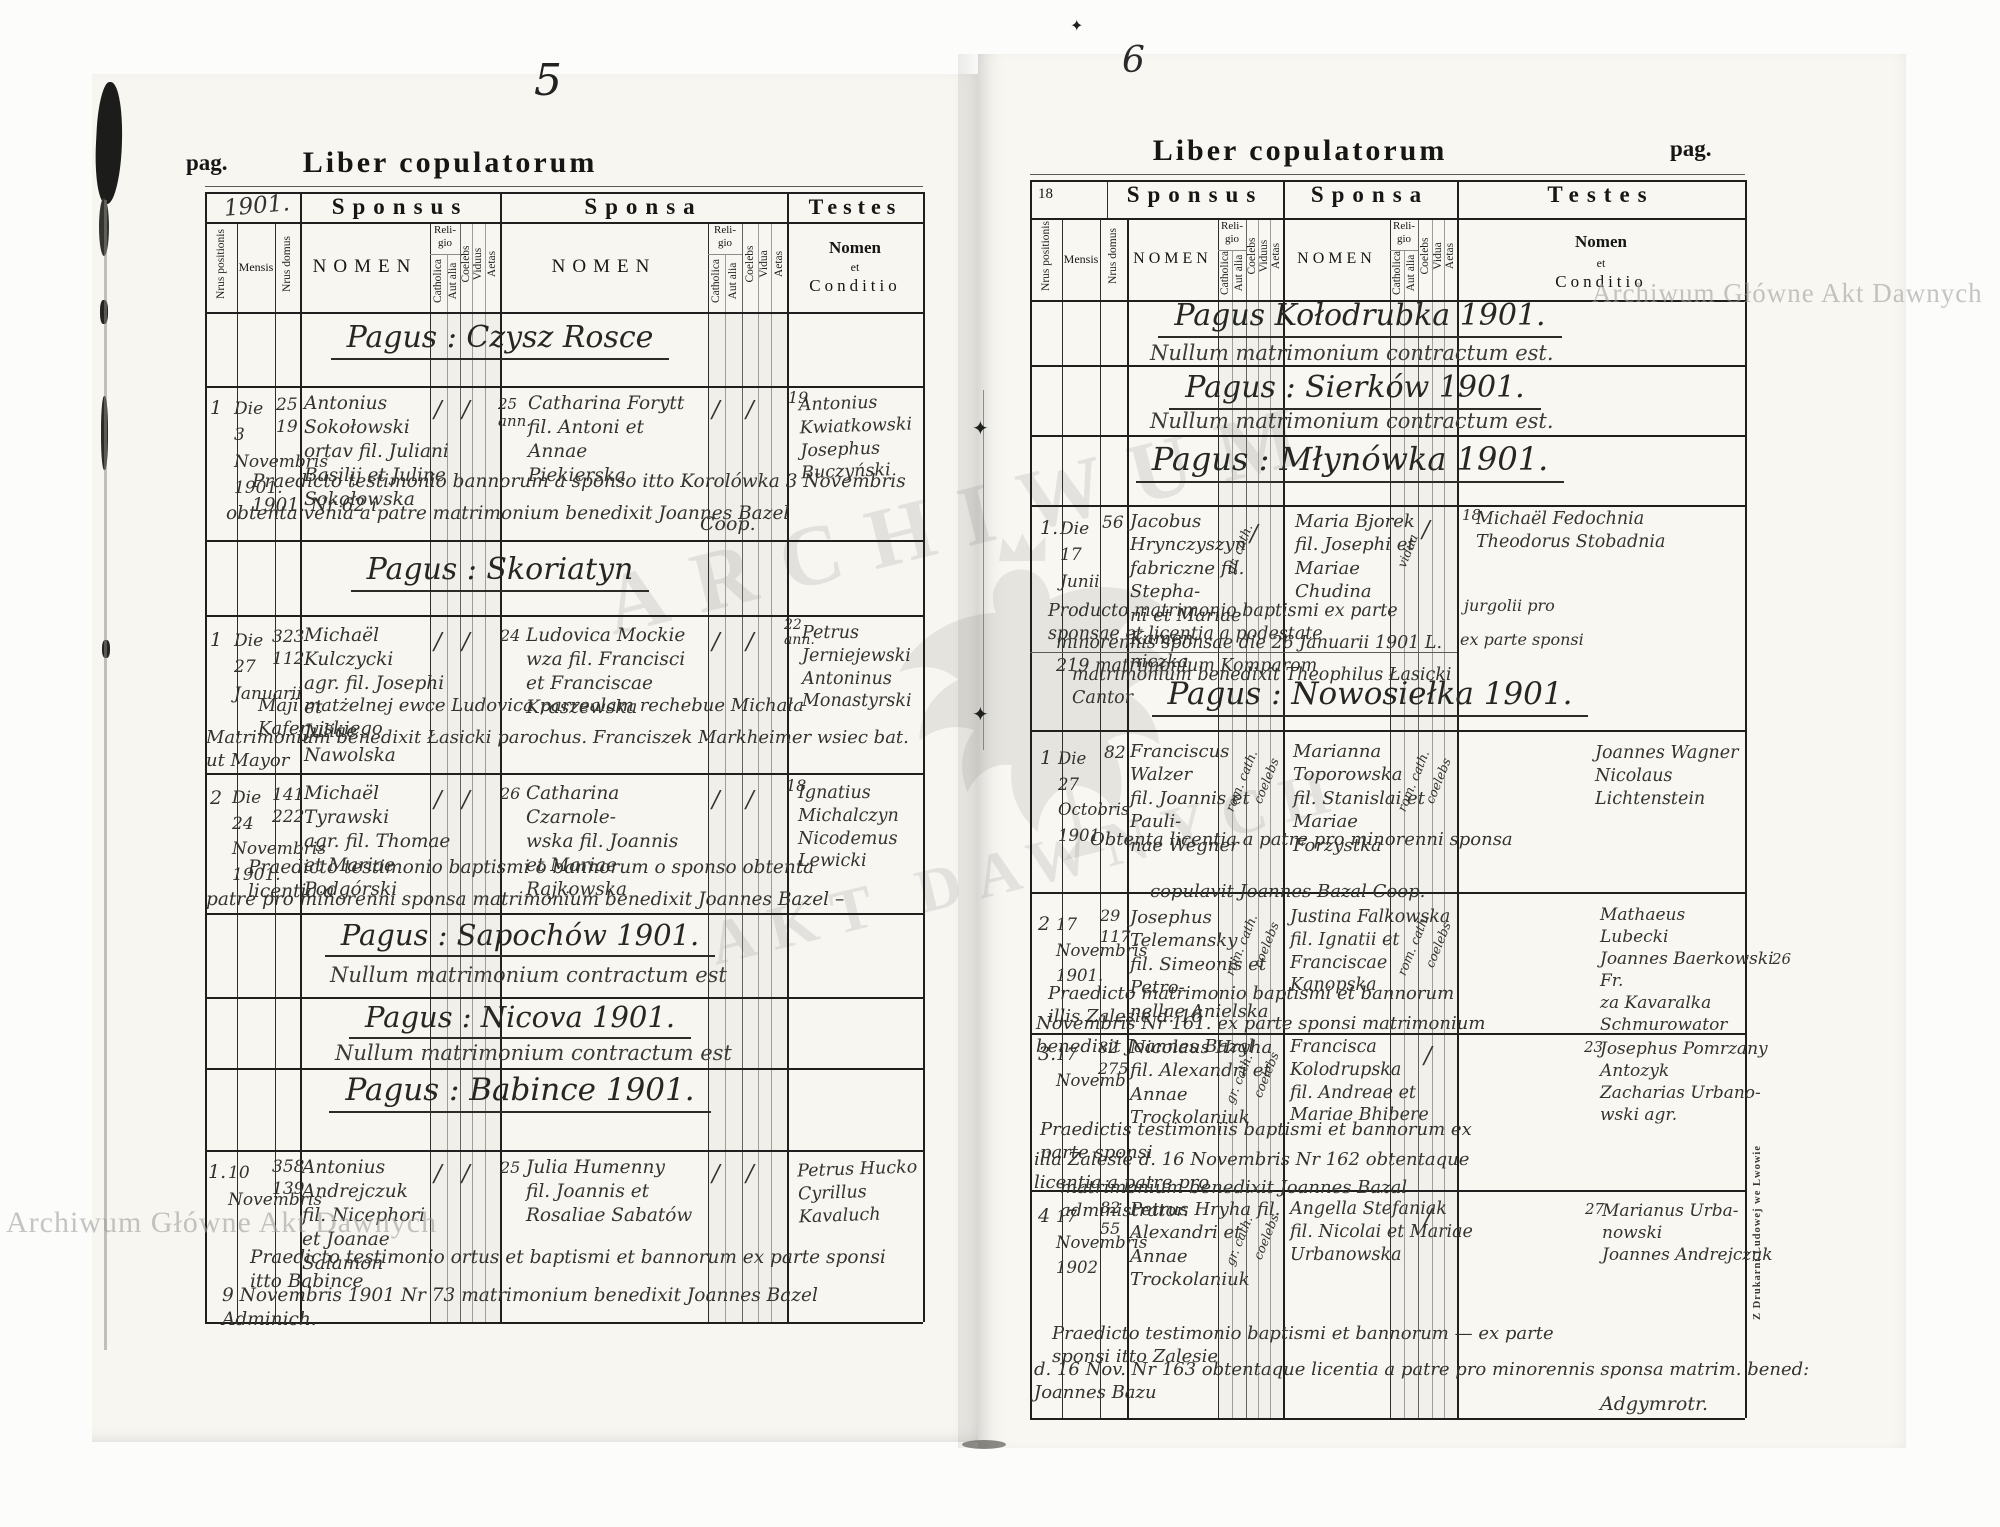 The height and width of the screenshot is (1527, 2000). I want to click on pagus-heading-text: Pagus Kołodrubka 1901., so click(1360, 318).